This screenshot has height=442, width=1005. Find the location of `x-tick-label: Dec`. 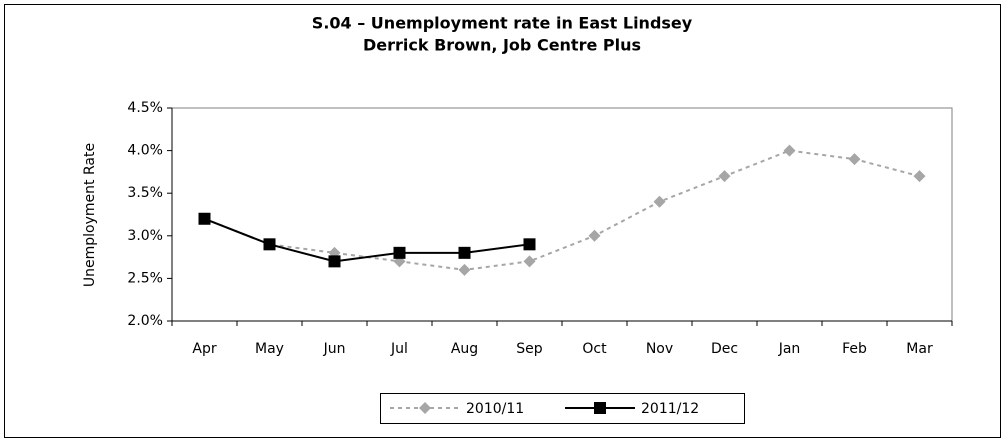

x-tick-label: Dec is located at coordinates (724, 349).